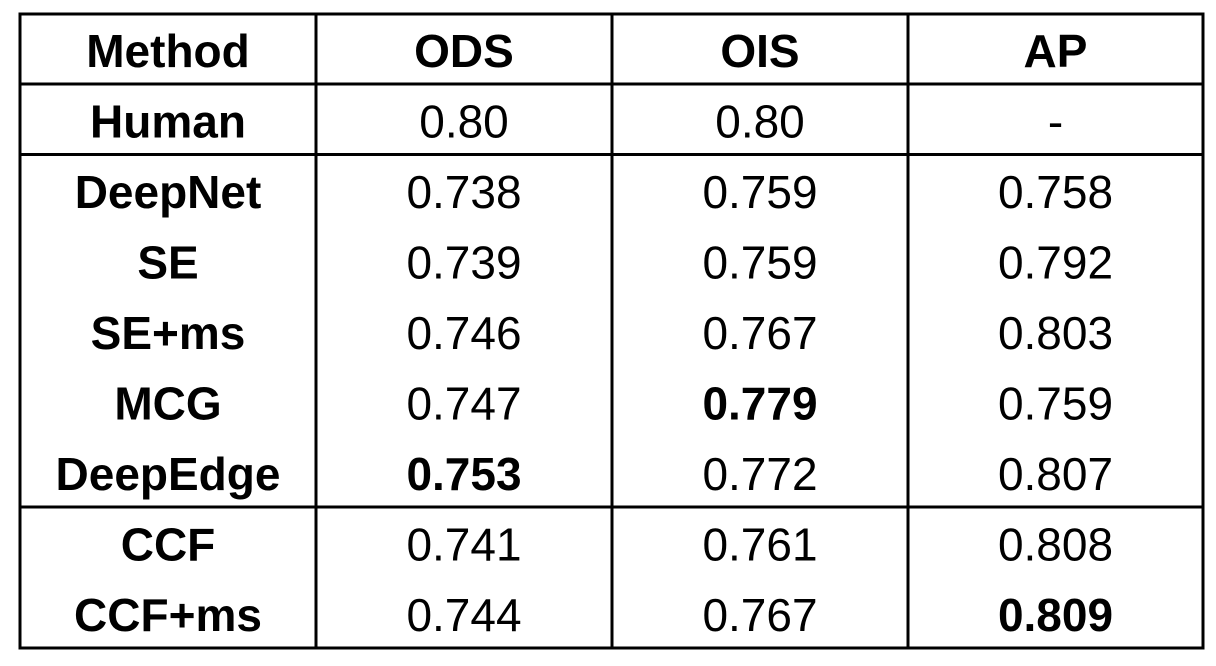 The height and width of the screenshot is (666, 1216). What do you see at coordinates (759, 544) in the screenshot?
I see `value-cell: 0.761` at bounding box center [759, 544].